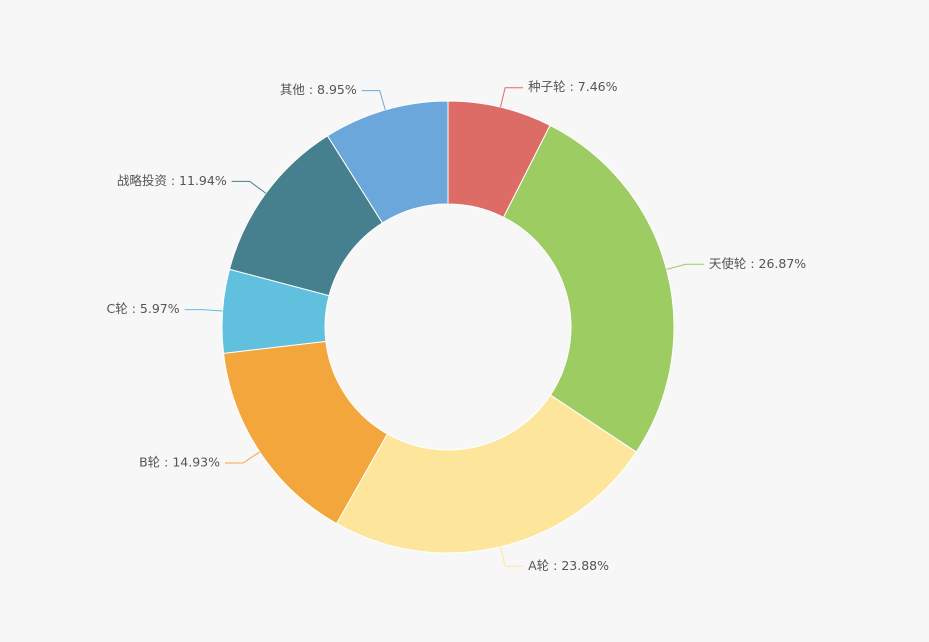 The width and height of the screenshot is (929, 642). What do you see at coordinates (757, 263) in the screenshot?
I see `data-label: 天使轮 : 26.87%` at bounding box center [757, 263].